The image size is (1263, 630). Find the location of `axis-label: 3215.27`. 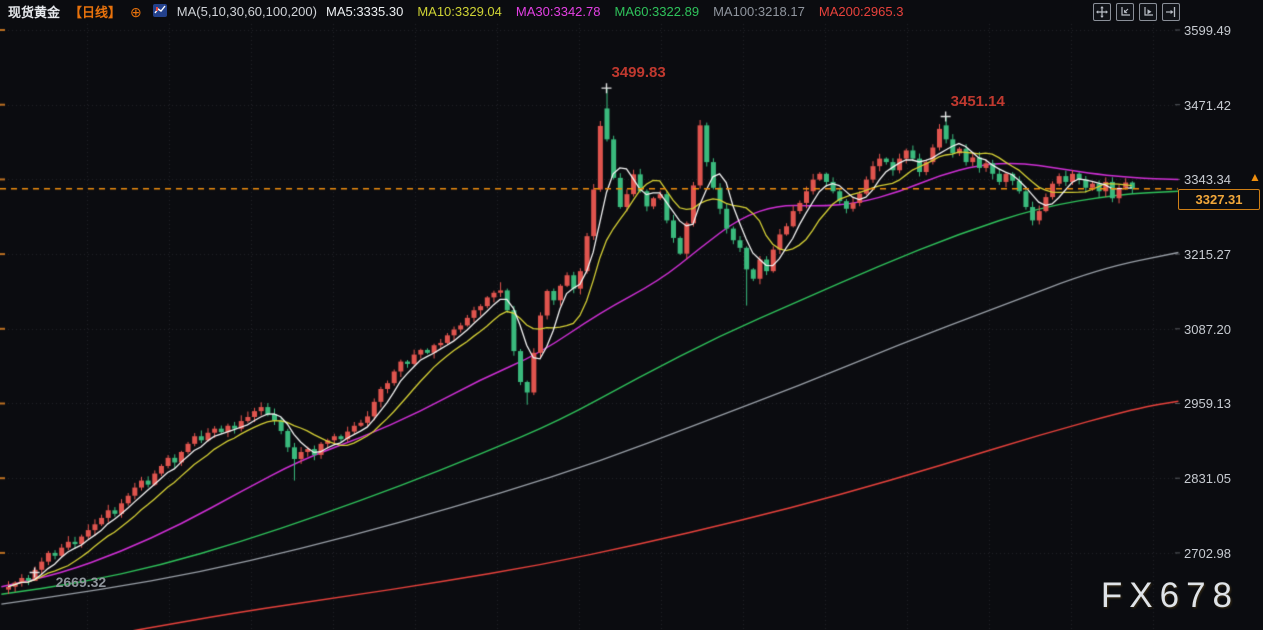

axis-label: 3215.27 is located at coordinates (1207, 255).